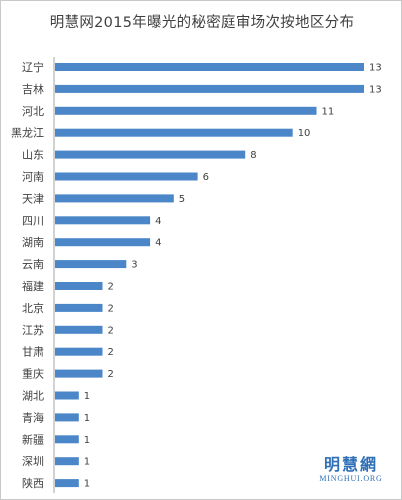  I want to click on minghui-logo: 明慧網 MINGHUI.ORG, so click(351, 470).